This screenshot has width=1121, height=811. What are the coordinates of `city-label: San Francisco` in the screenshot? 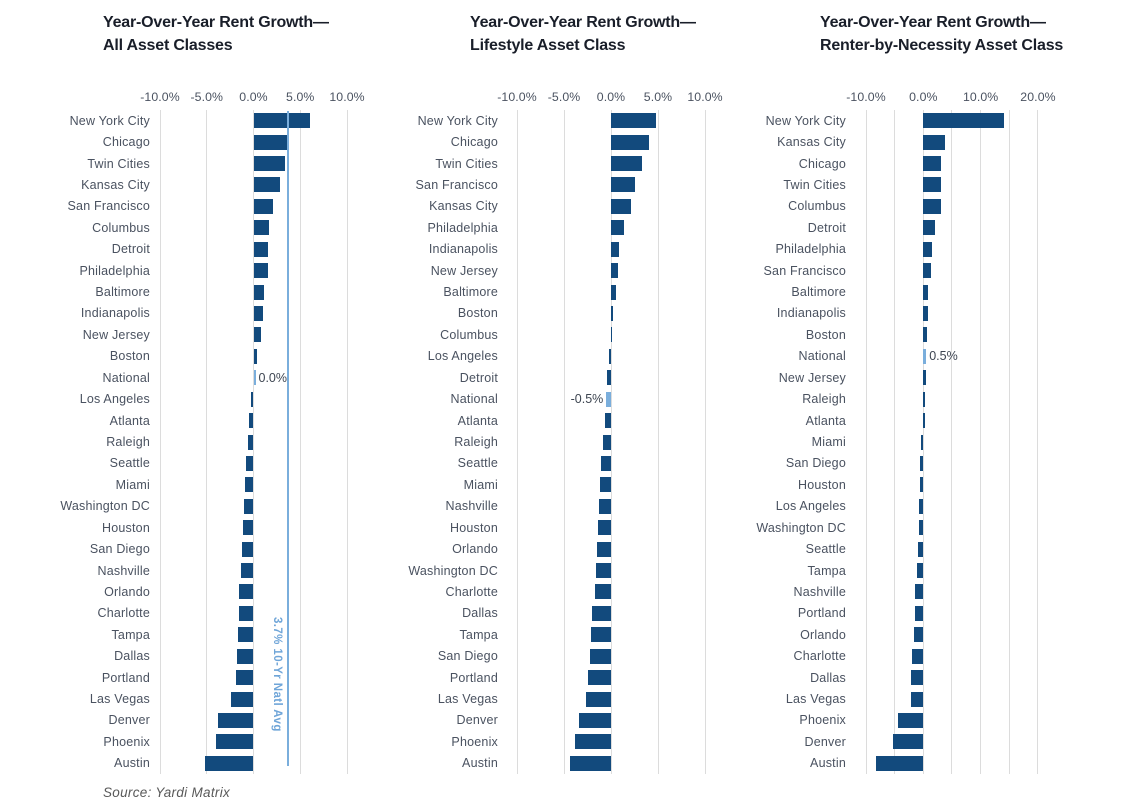 It's located at (456, 184).